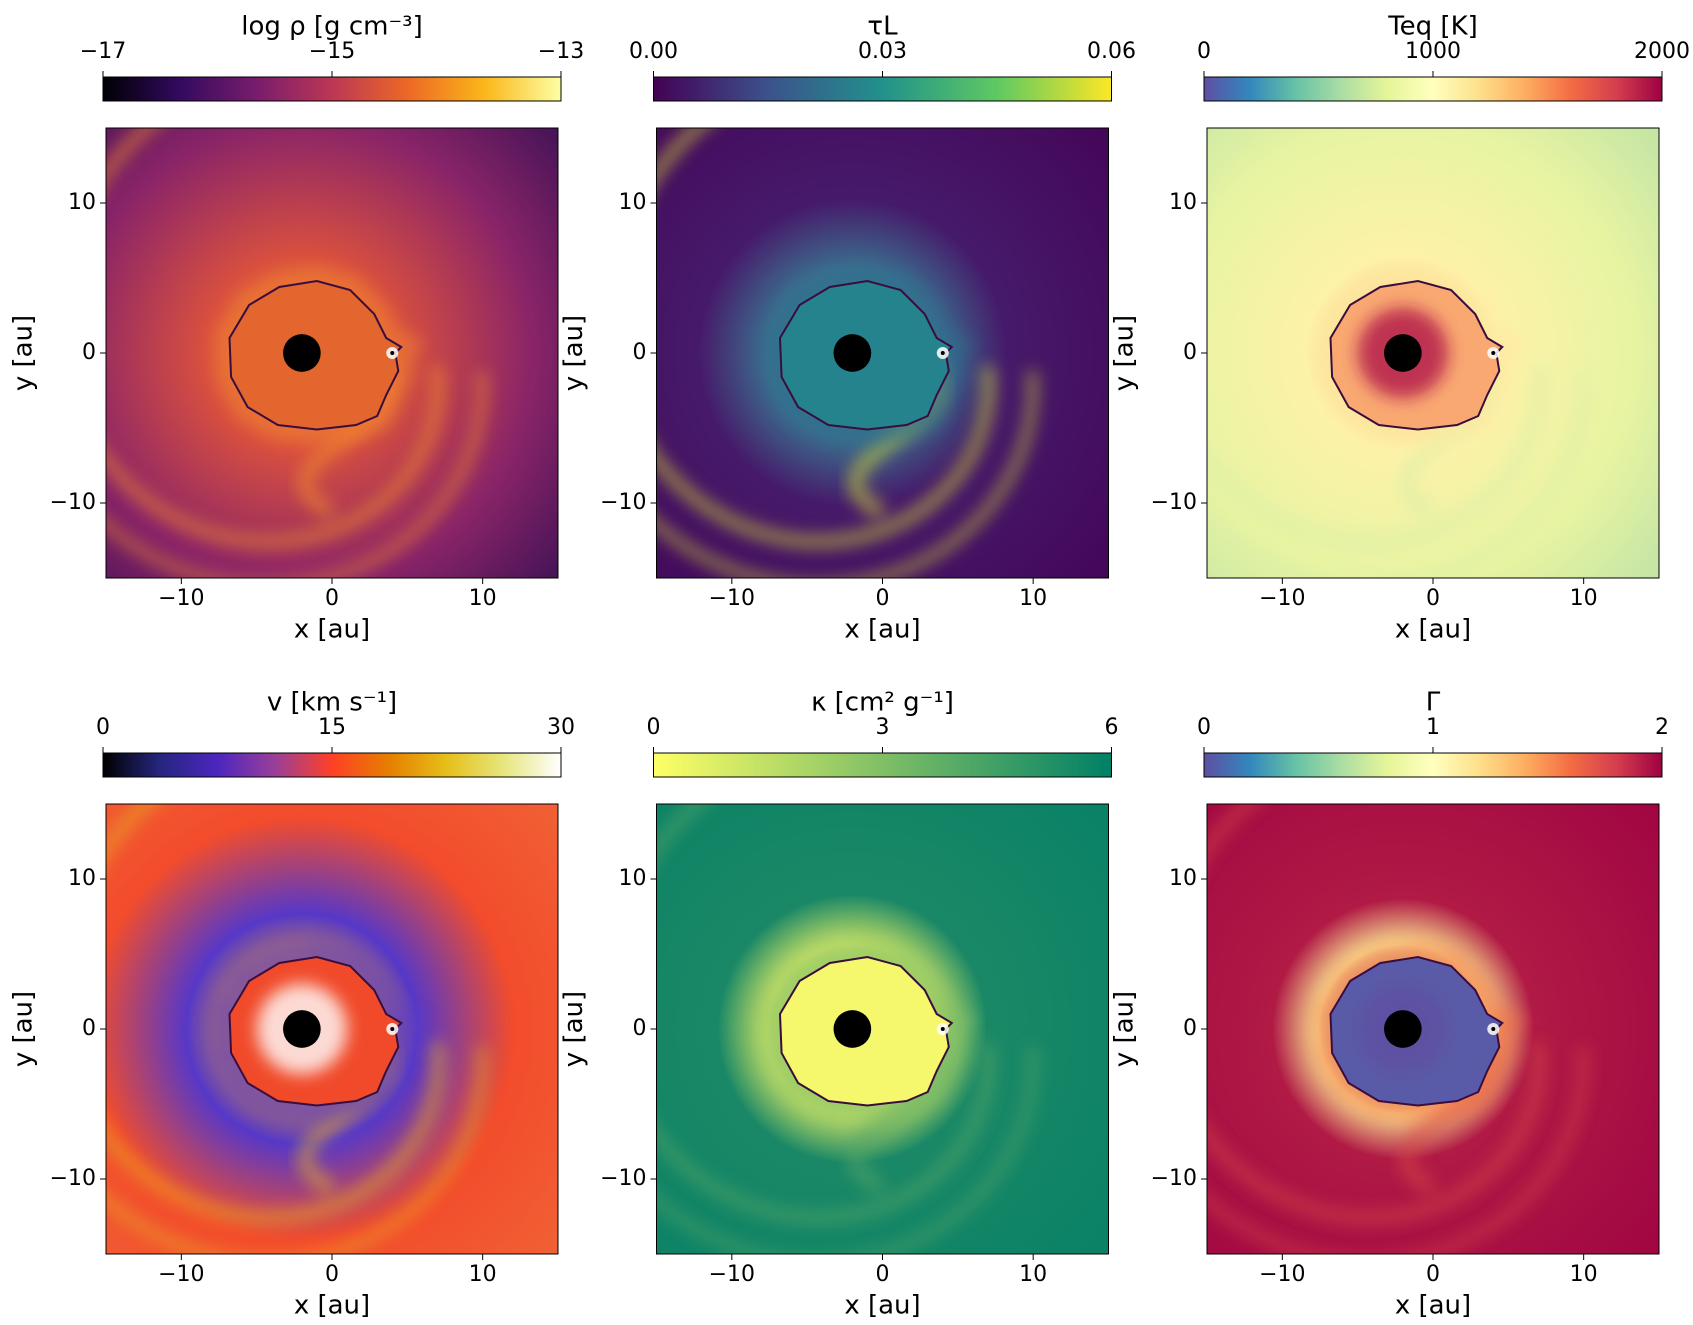 The height and width of the screenshot is (1325, 1693). Describe the element at coordinates (1112, 727) in the screenshot. I see `colorbar-tick-label: 6` at that location.